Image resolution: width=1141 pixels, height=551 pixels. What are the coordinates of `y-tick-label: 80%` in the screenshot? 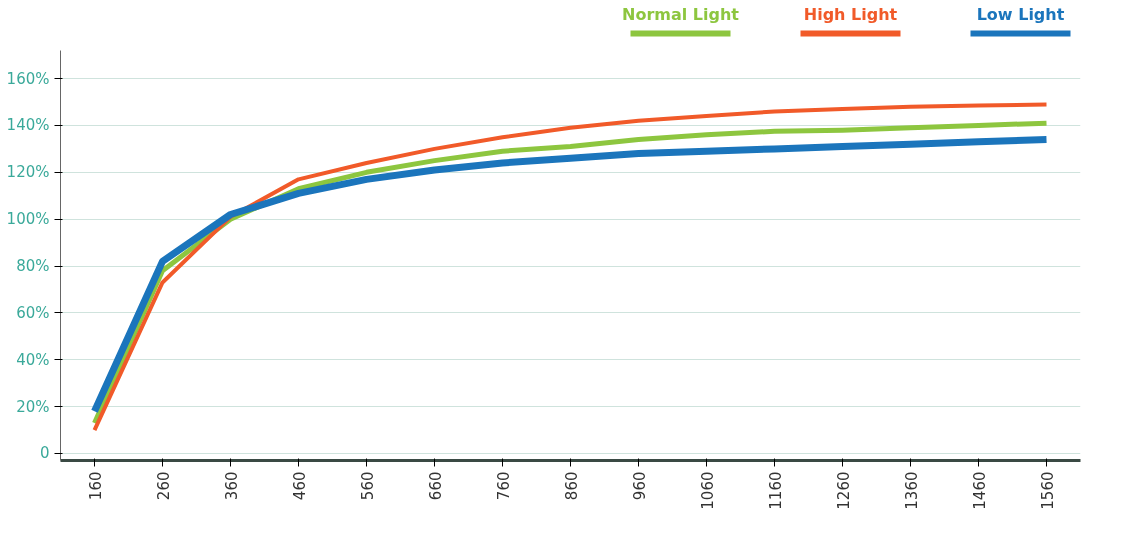 It's located at (33, 266).